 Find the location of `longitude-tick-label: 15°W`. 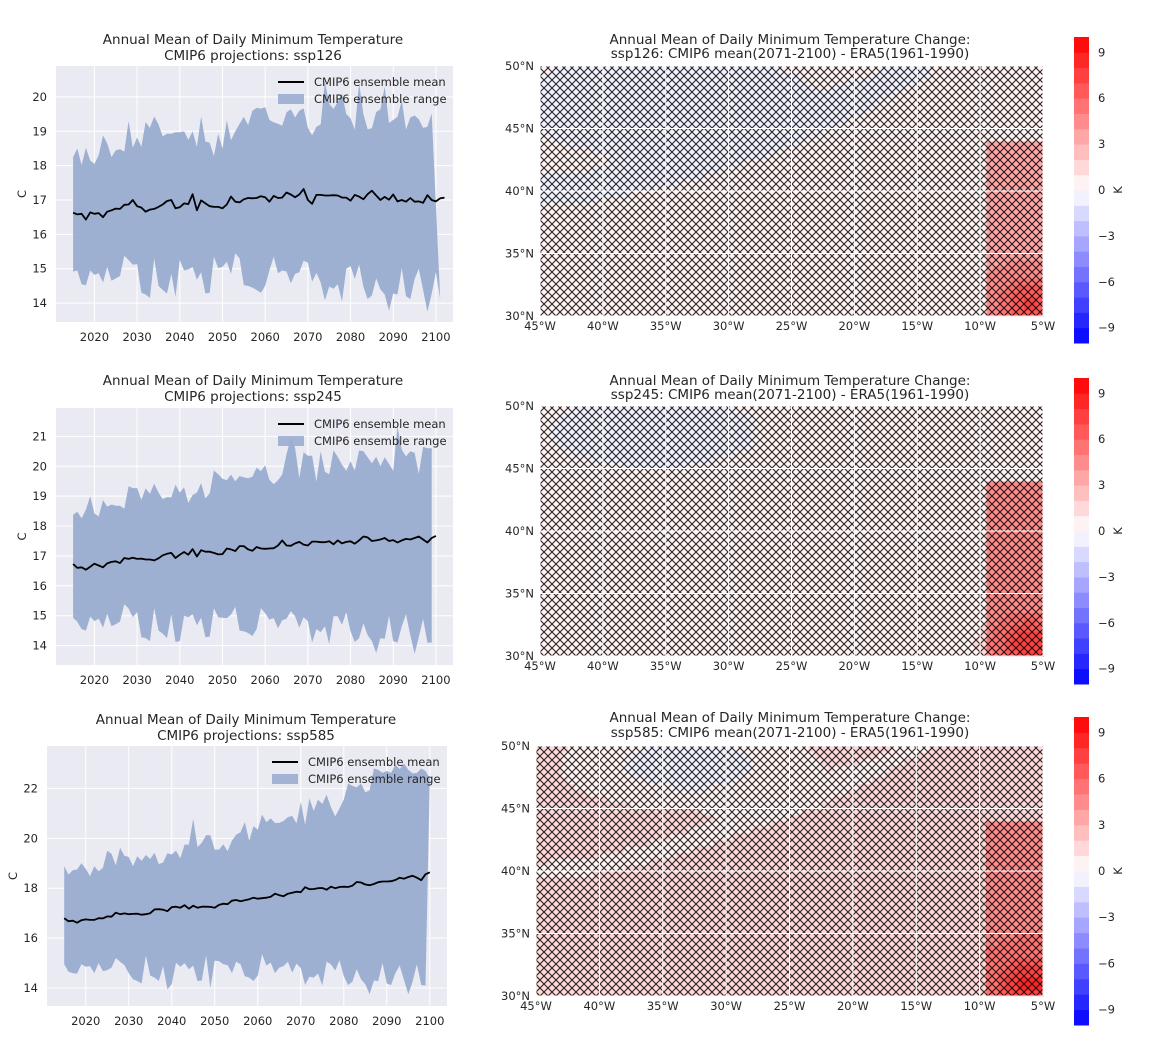

longitude-tick-label: 15°W is located at coordinates (917, 326).